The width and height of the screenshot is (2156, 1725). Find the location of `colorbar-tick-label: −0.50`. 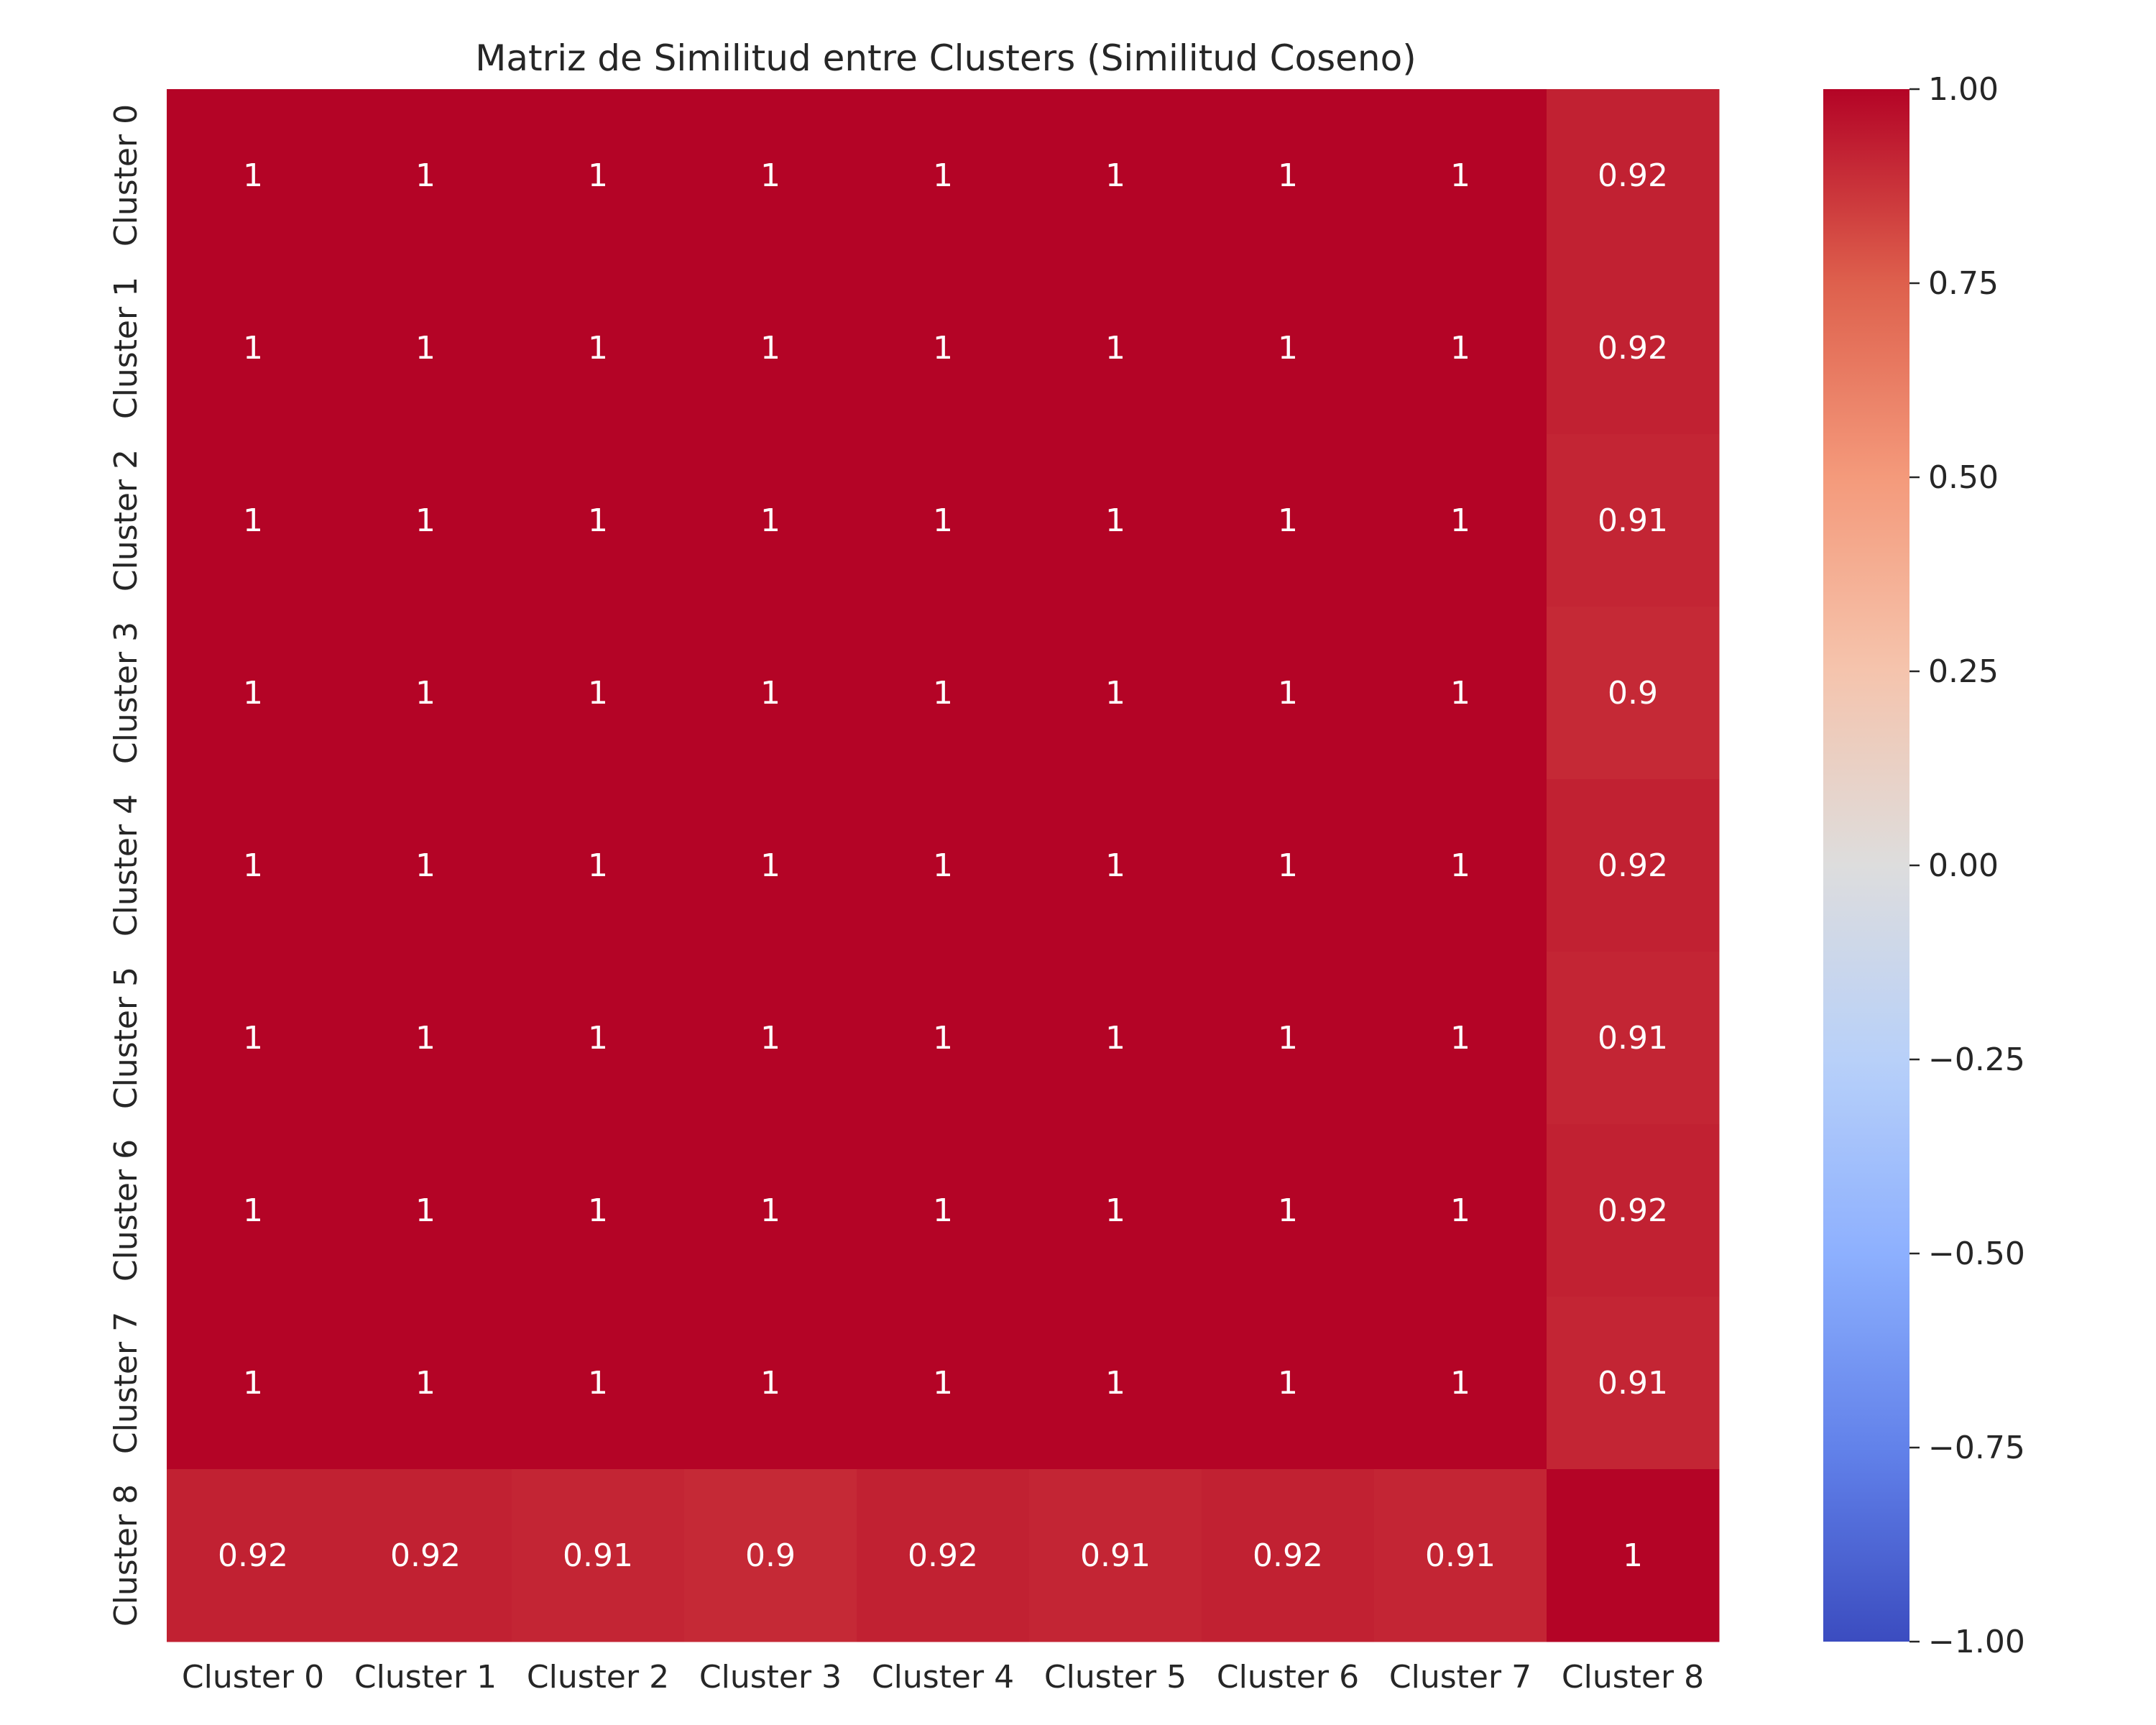

colorbar-tick-label: −0.50 is located at coordinates (1977, 1254).